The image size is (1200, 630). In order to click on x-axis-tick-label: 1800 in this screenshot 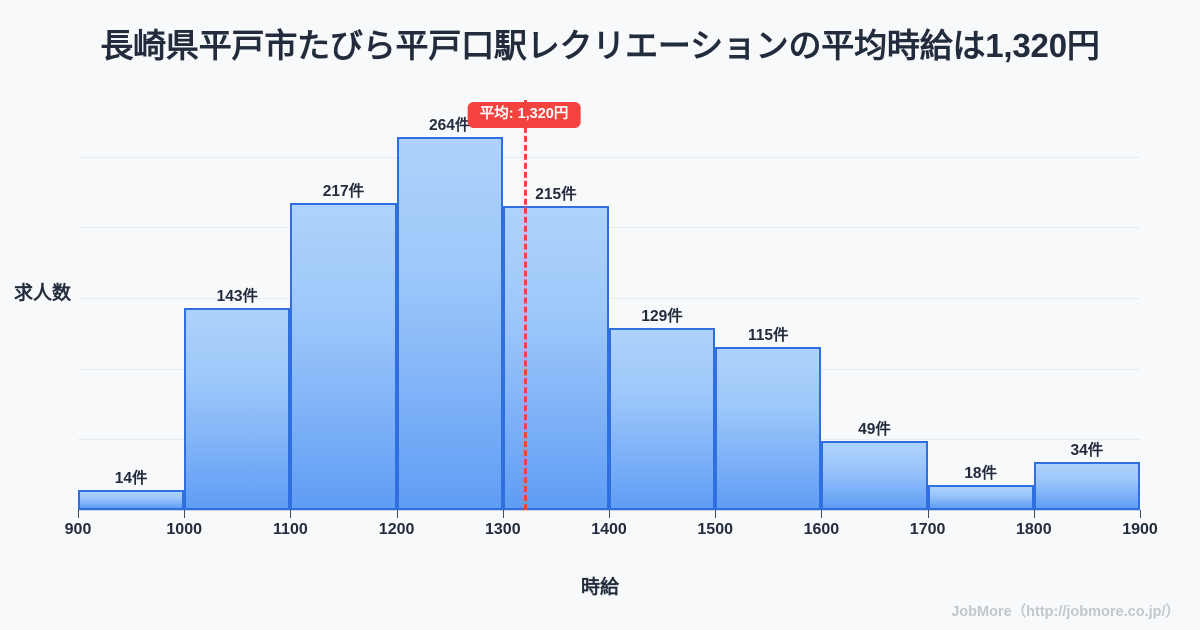, I will do `click(1034, 529)`.